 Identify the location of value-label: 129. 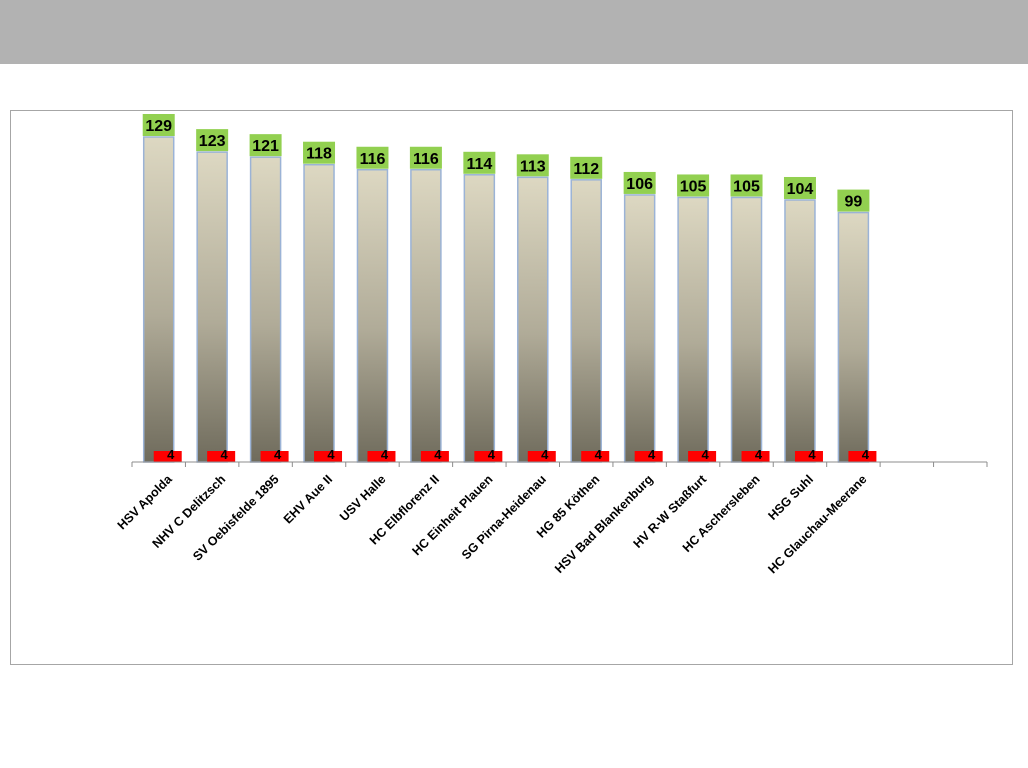
(158, 126).